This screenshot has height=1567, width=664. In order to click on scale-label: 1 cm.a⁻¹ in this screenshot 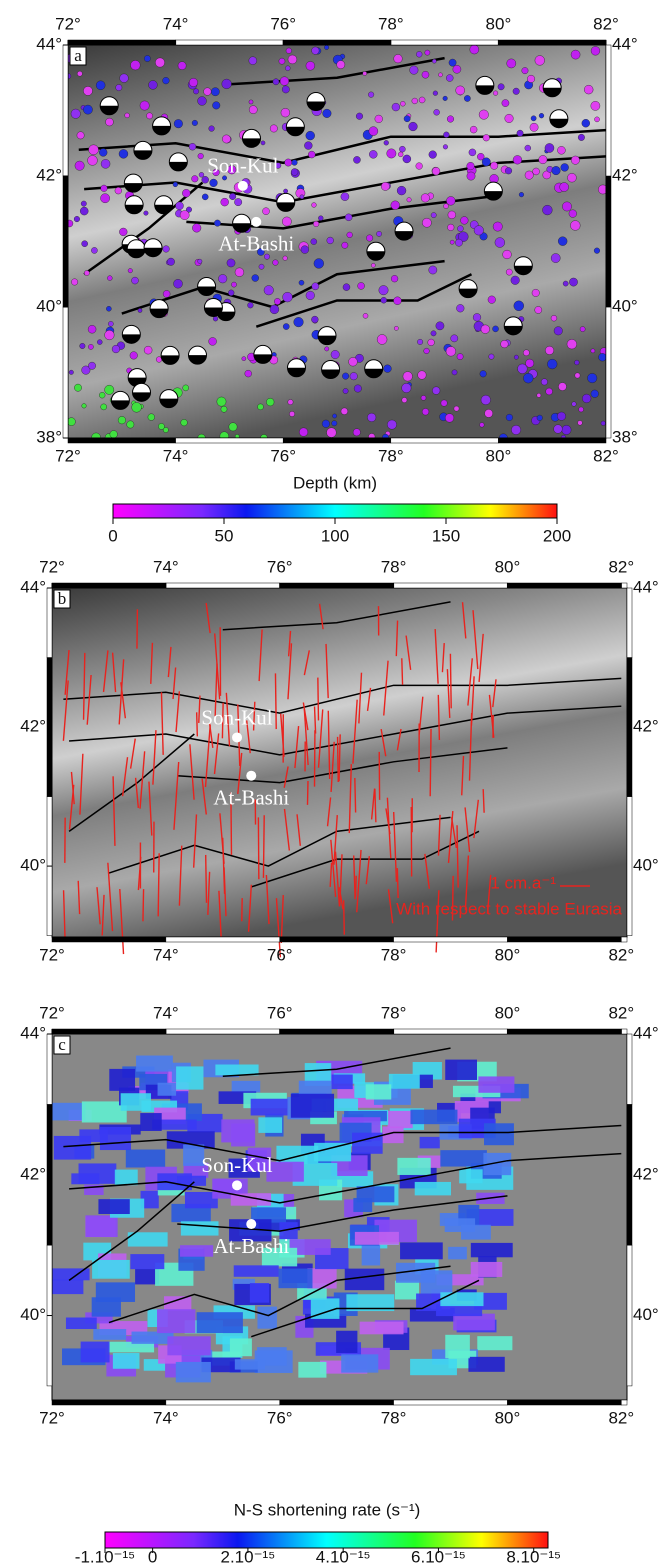, I will do `click(523, 882)`.